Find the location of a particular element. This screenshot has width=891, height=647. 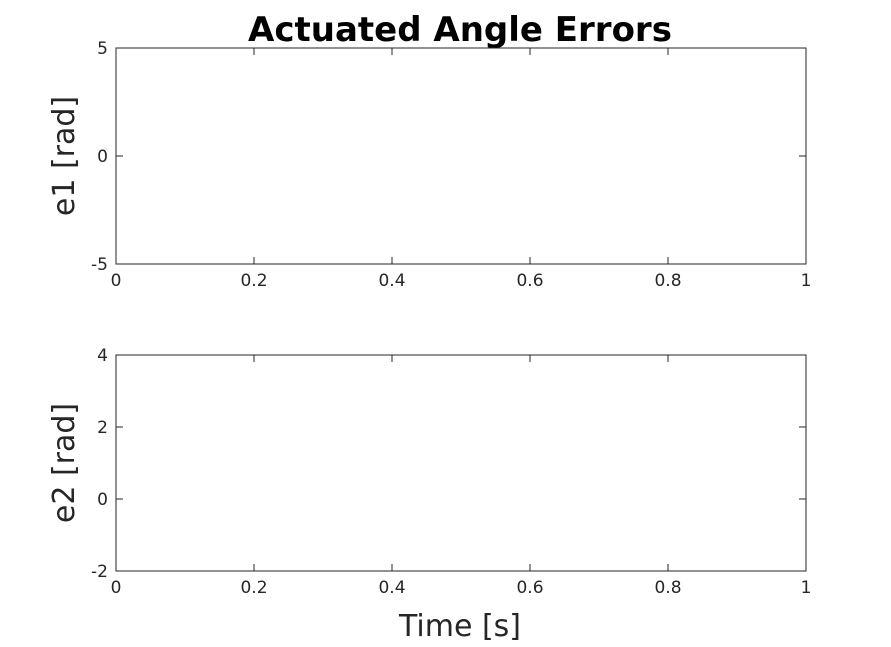

y-tick-label: 5 is located at coordinates (102, 49).